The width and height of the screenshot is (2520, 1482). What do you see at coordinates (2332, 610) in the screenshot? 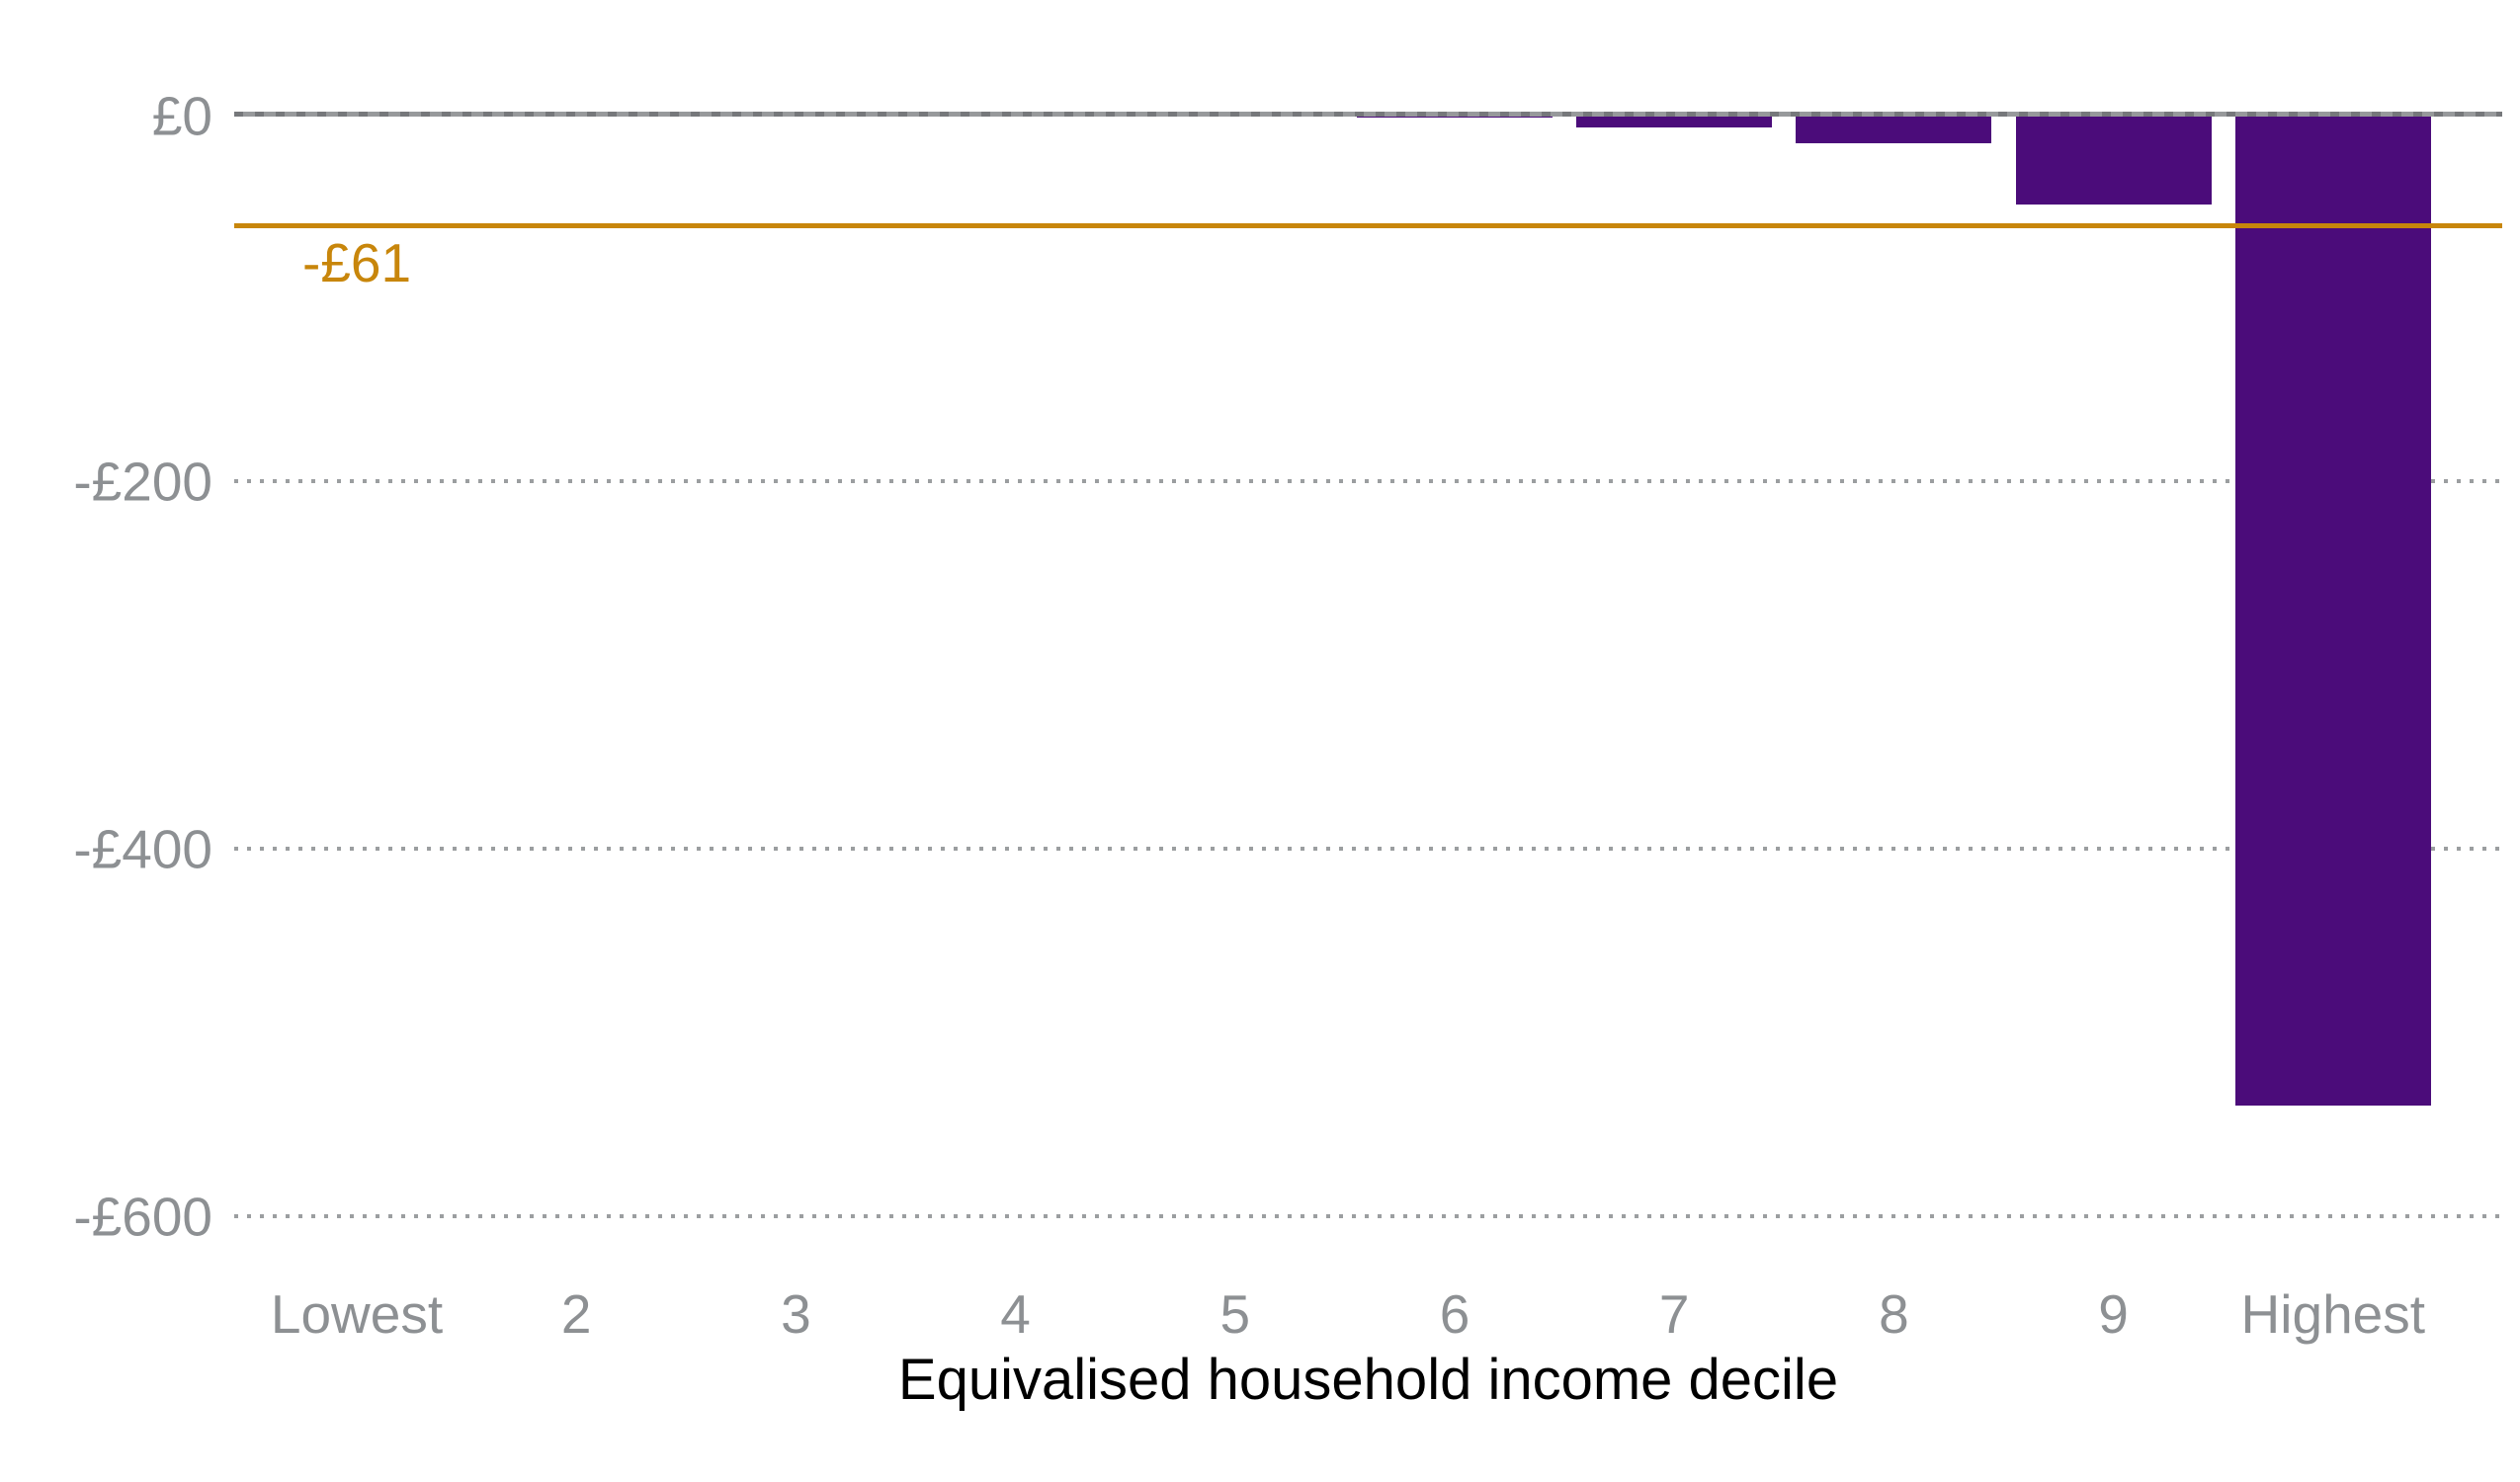
I see `bar-decile-highest` at bounding box center [2332, 610].